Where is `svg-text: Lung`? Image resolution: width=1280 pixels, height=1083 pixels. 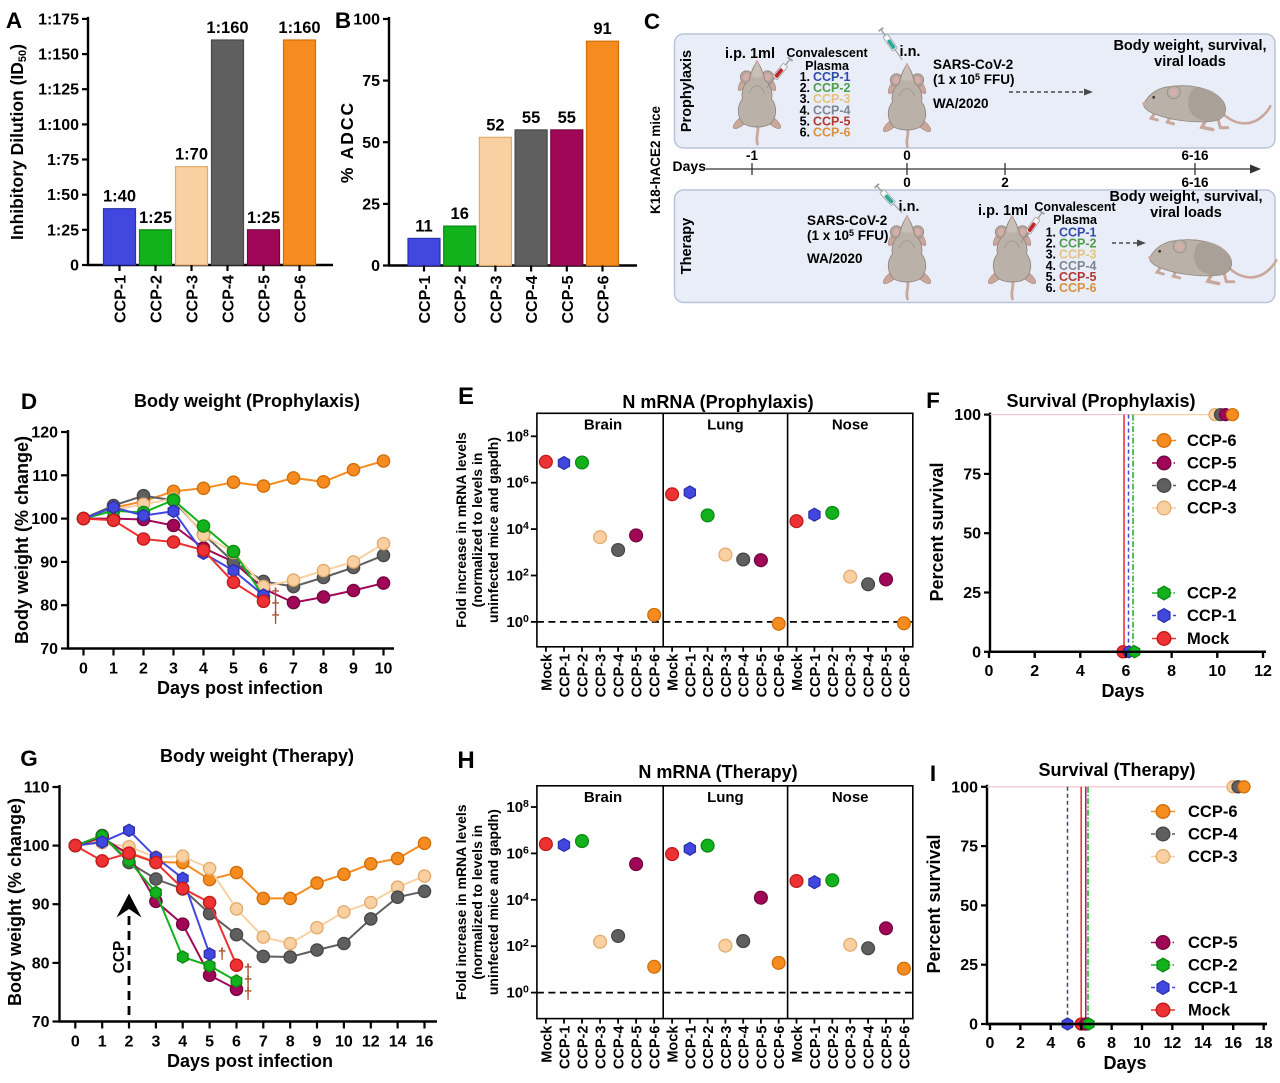
svg-text: Lung is located at coordinates (725, 797).